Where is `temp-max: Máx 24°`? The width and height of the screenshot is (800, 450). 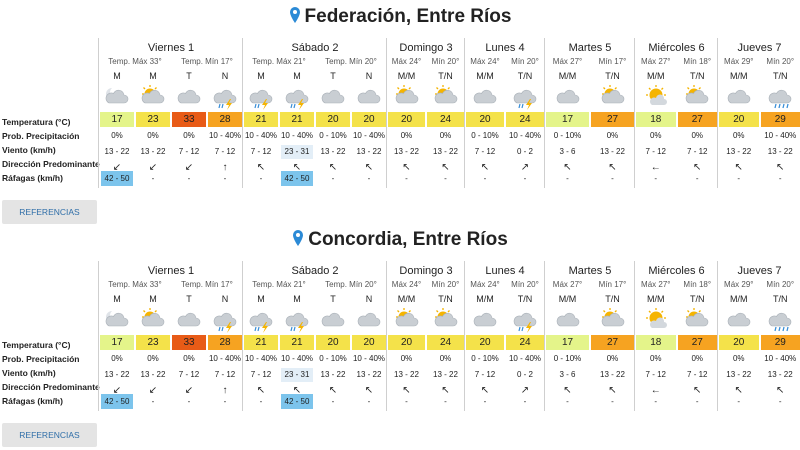
temp-max: Máx 24° is located at coordinates (485, 284).